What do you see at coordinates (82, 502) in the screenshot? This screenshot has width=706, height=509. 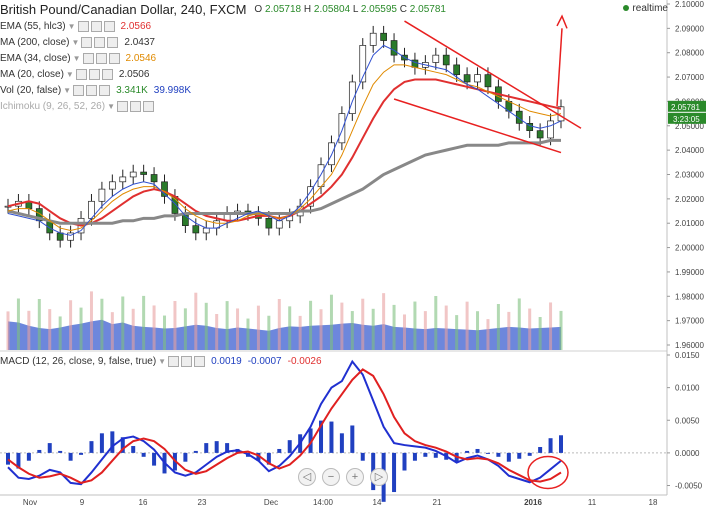 I see `x-tick-label: 9` at bounding box center [82, 502].